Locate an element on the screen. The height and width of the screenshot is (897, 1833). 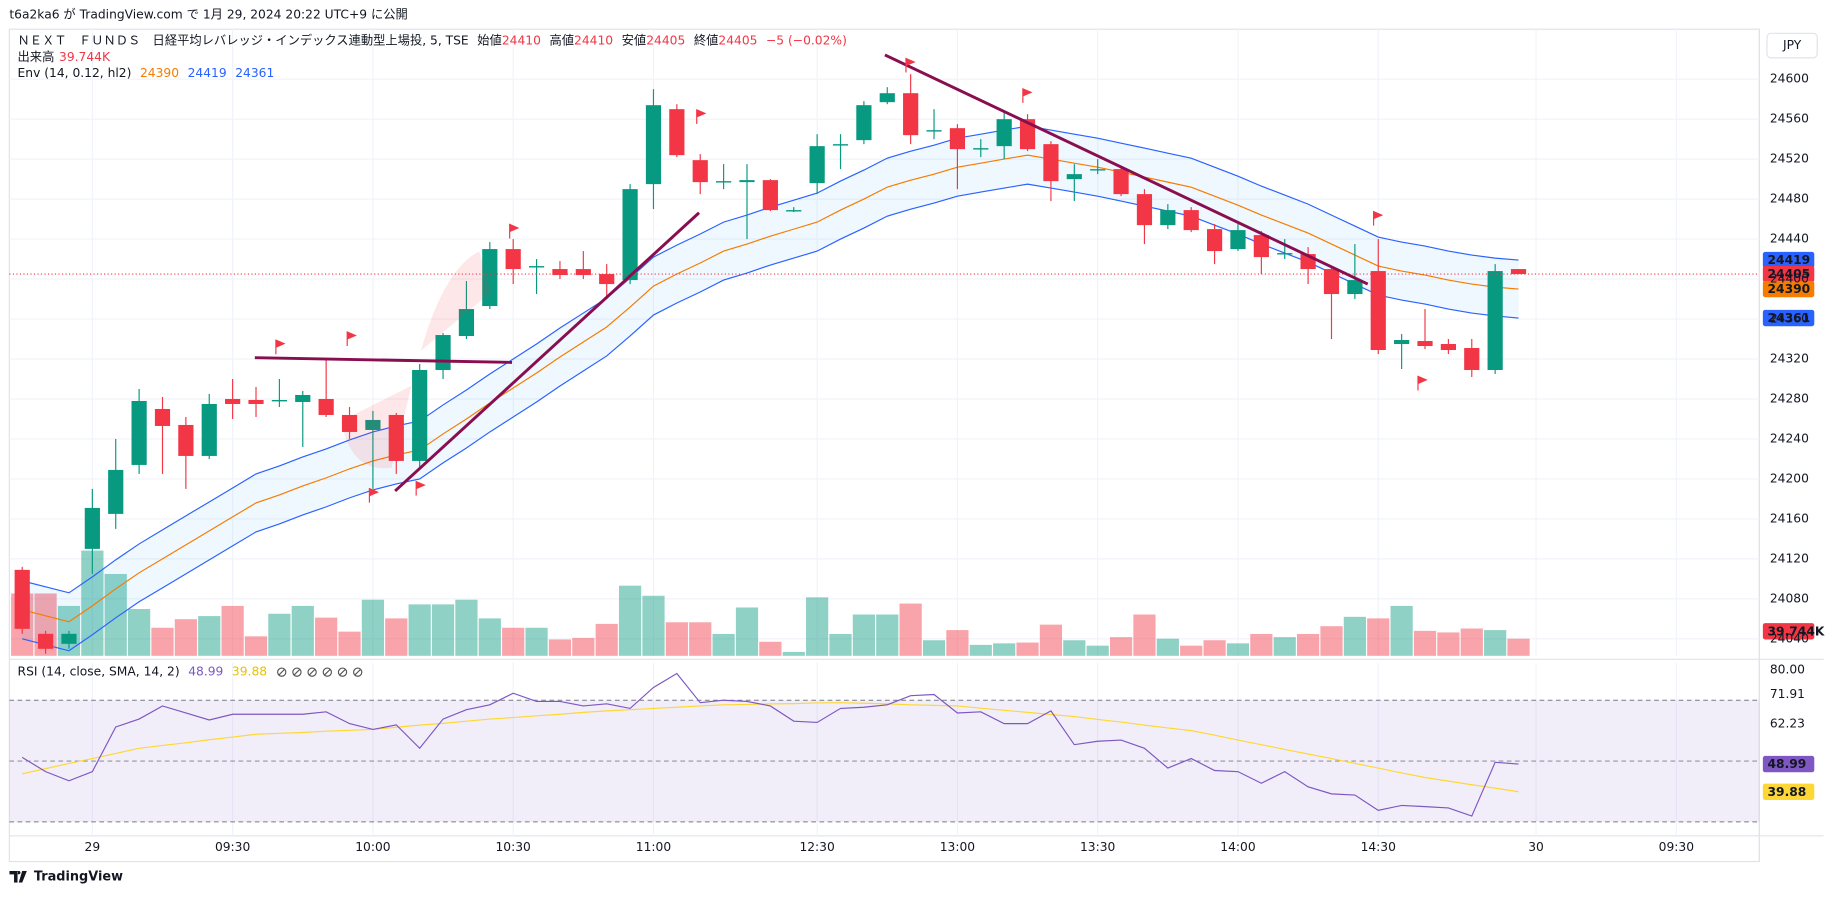
x-tick-label: 11:00 is located at coordinates (653, 847).